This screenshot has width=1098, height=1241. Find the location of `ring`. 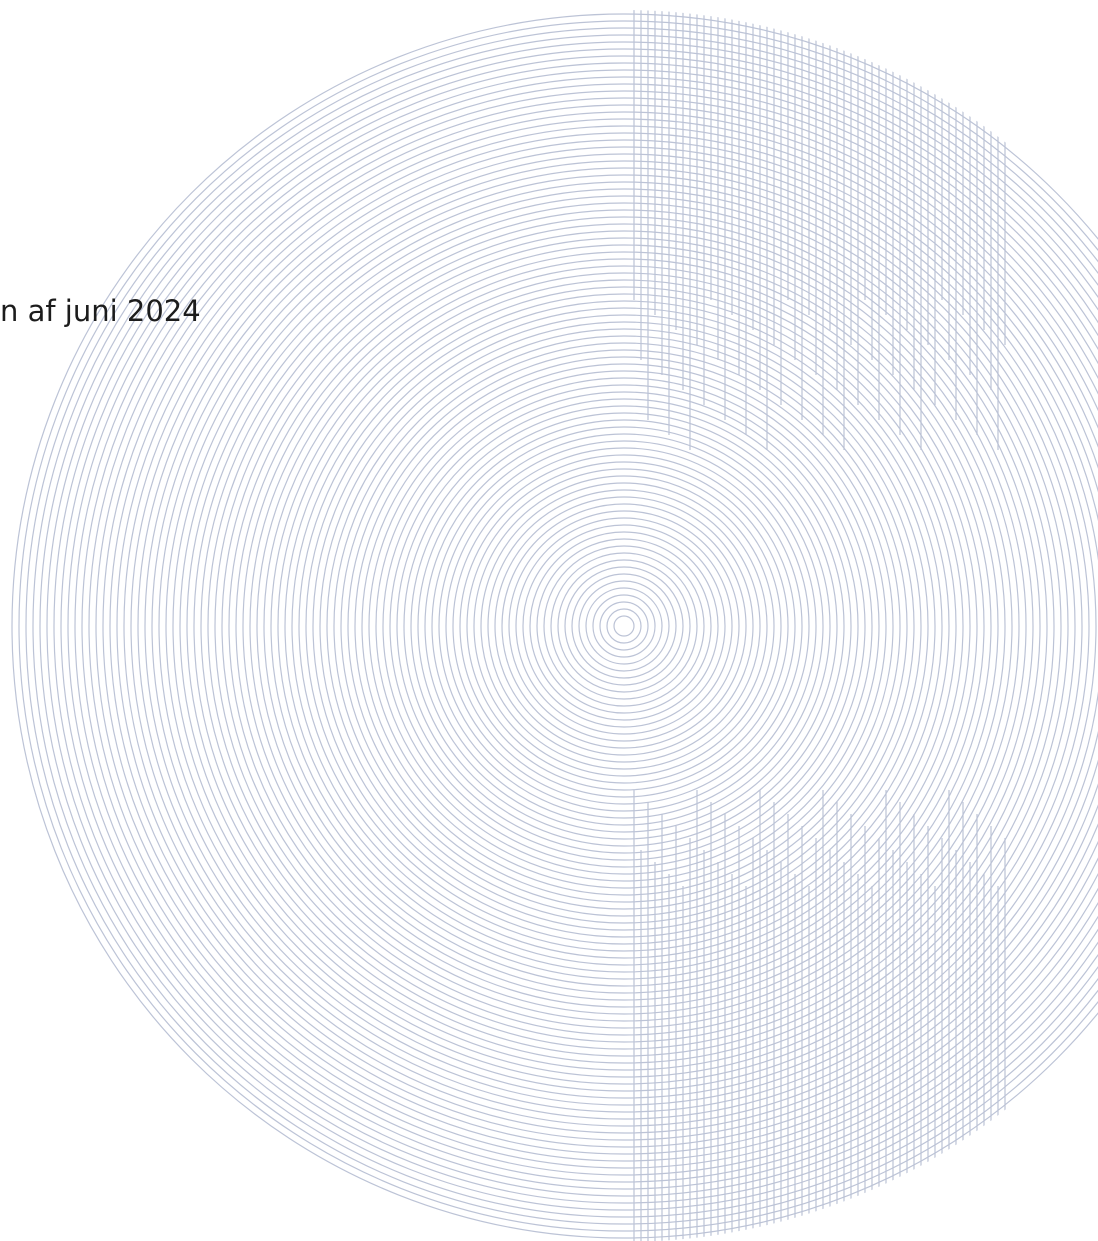

ring is located at coordinates (624, 626).